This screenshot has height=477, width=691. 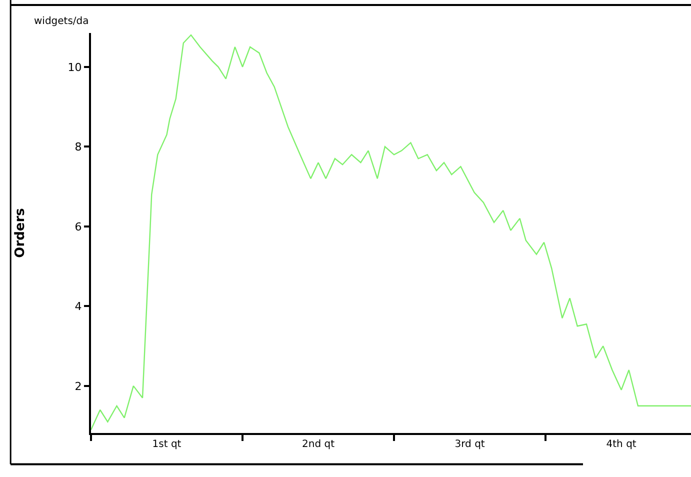 What do you see at coordinates (61, 21) in the screenshot?
I see `text: widgets/da` at bounding box center [61, 21].